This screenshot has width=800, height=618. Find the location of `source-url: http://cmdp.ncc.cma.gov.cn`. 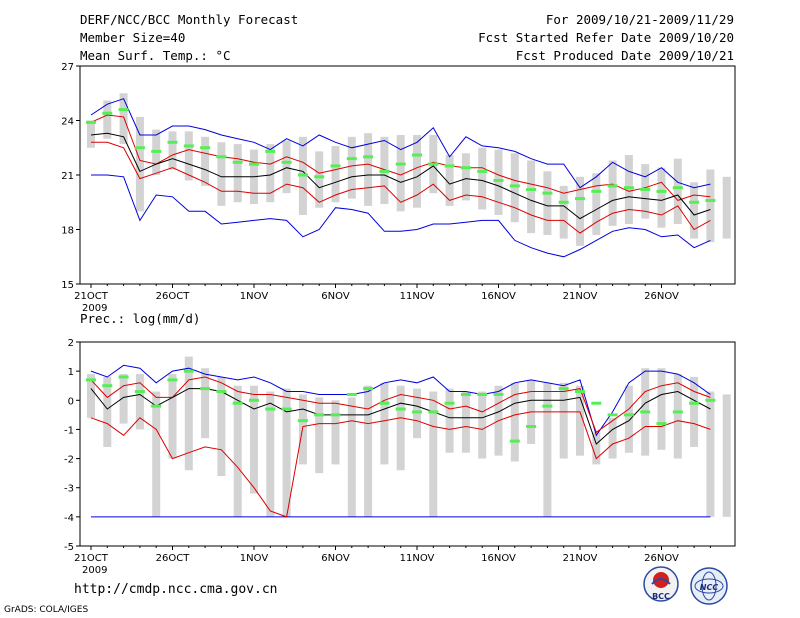

source-url: http://cmdp.ncc.cma.gov.cn is located at coordinates (176, 589).